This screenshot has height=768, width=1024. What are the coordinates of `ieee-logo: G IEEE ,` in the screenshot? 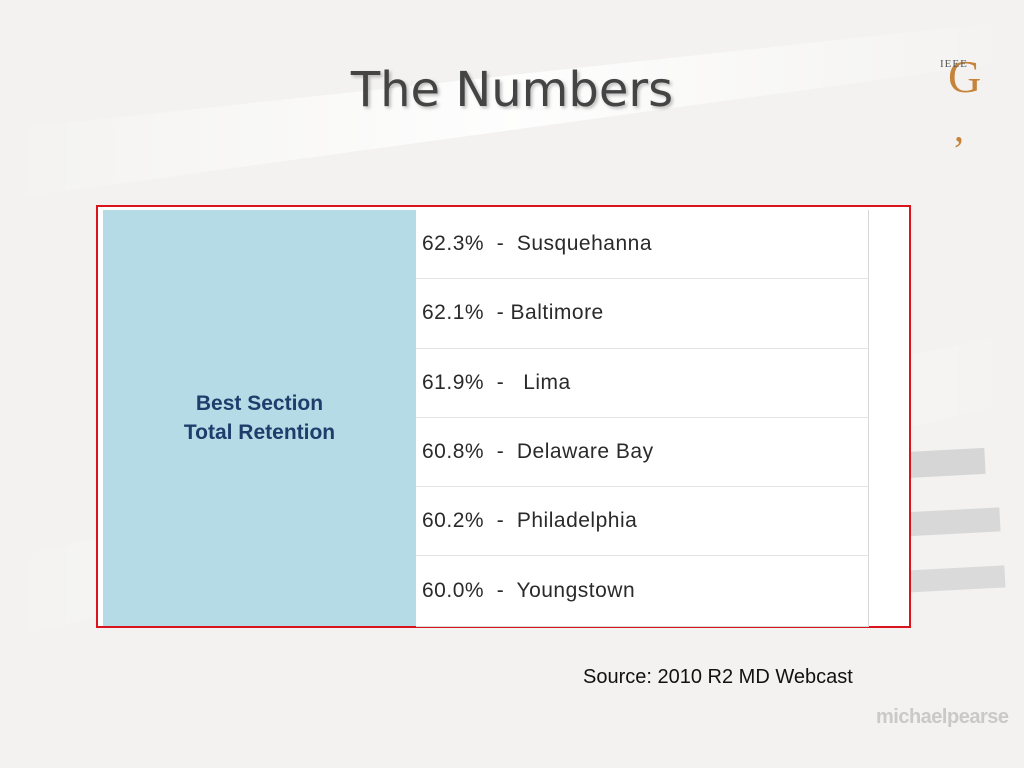 It's located at (965, 102).